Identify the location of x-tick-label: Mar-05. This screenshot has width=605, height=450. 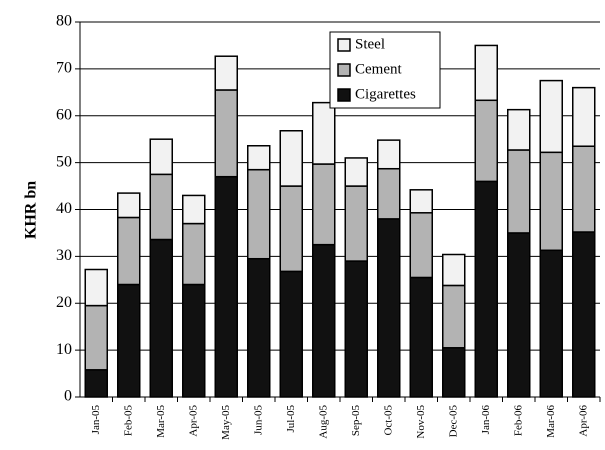
(161, 421).